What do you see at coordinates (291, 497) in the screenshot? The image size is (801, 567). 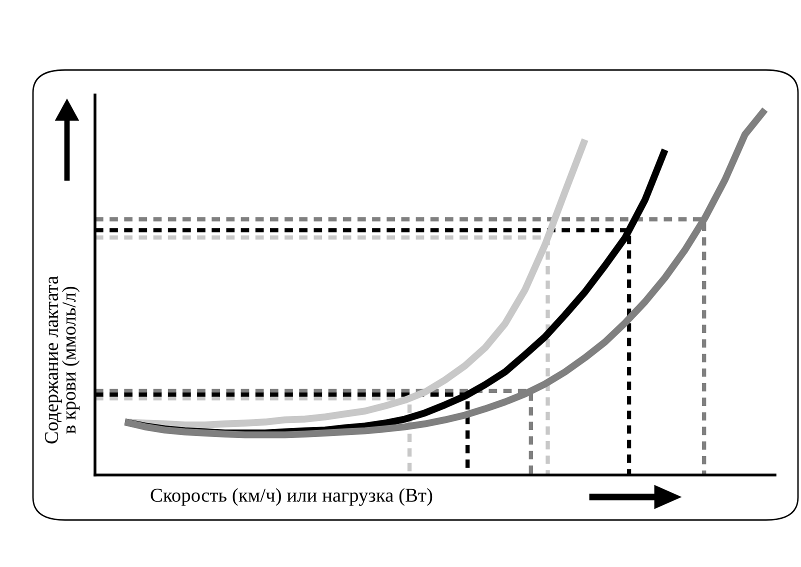 I see `x-axis-title: Скорость (км/ч) или нагрузка (Вт)` at bounding box center [291, 497].